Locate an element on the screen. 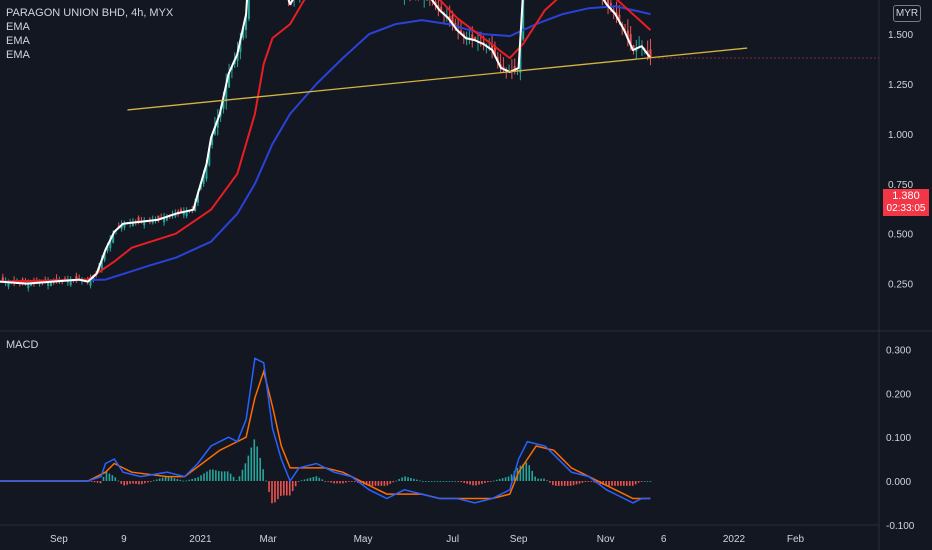 This screenshot has height=550, width=932. ema-legend-1: EMA is located at coordinates (18, 27).